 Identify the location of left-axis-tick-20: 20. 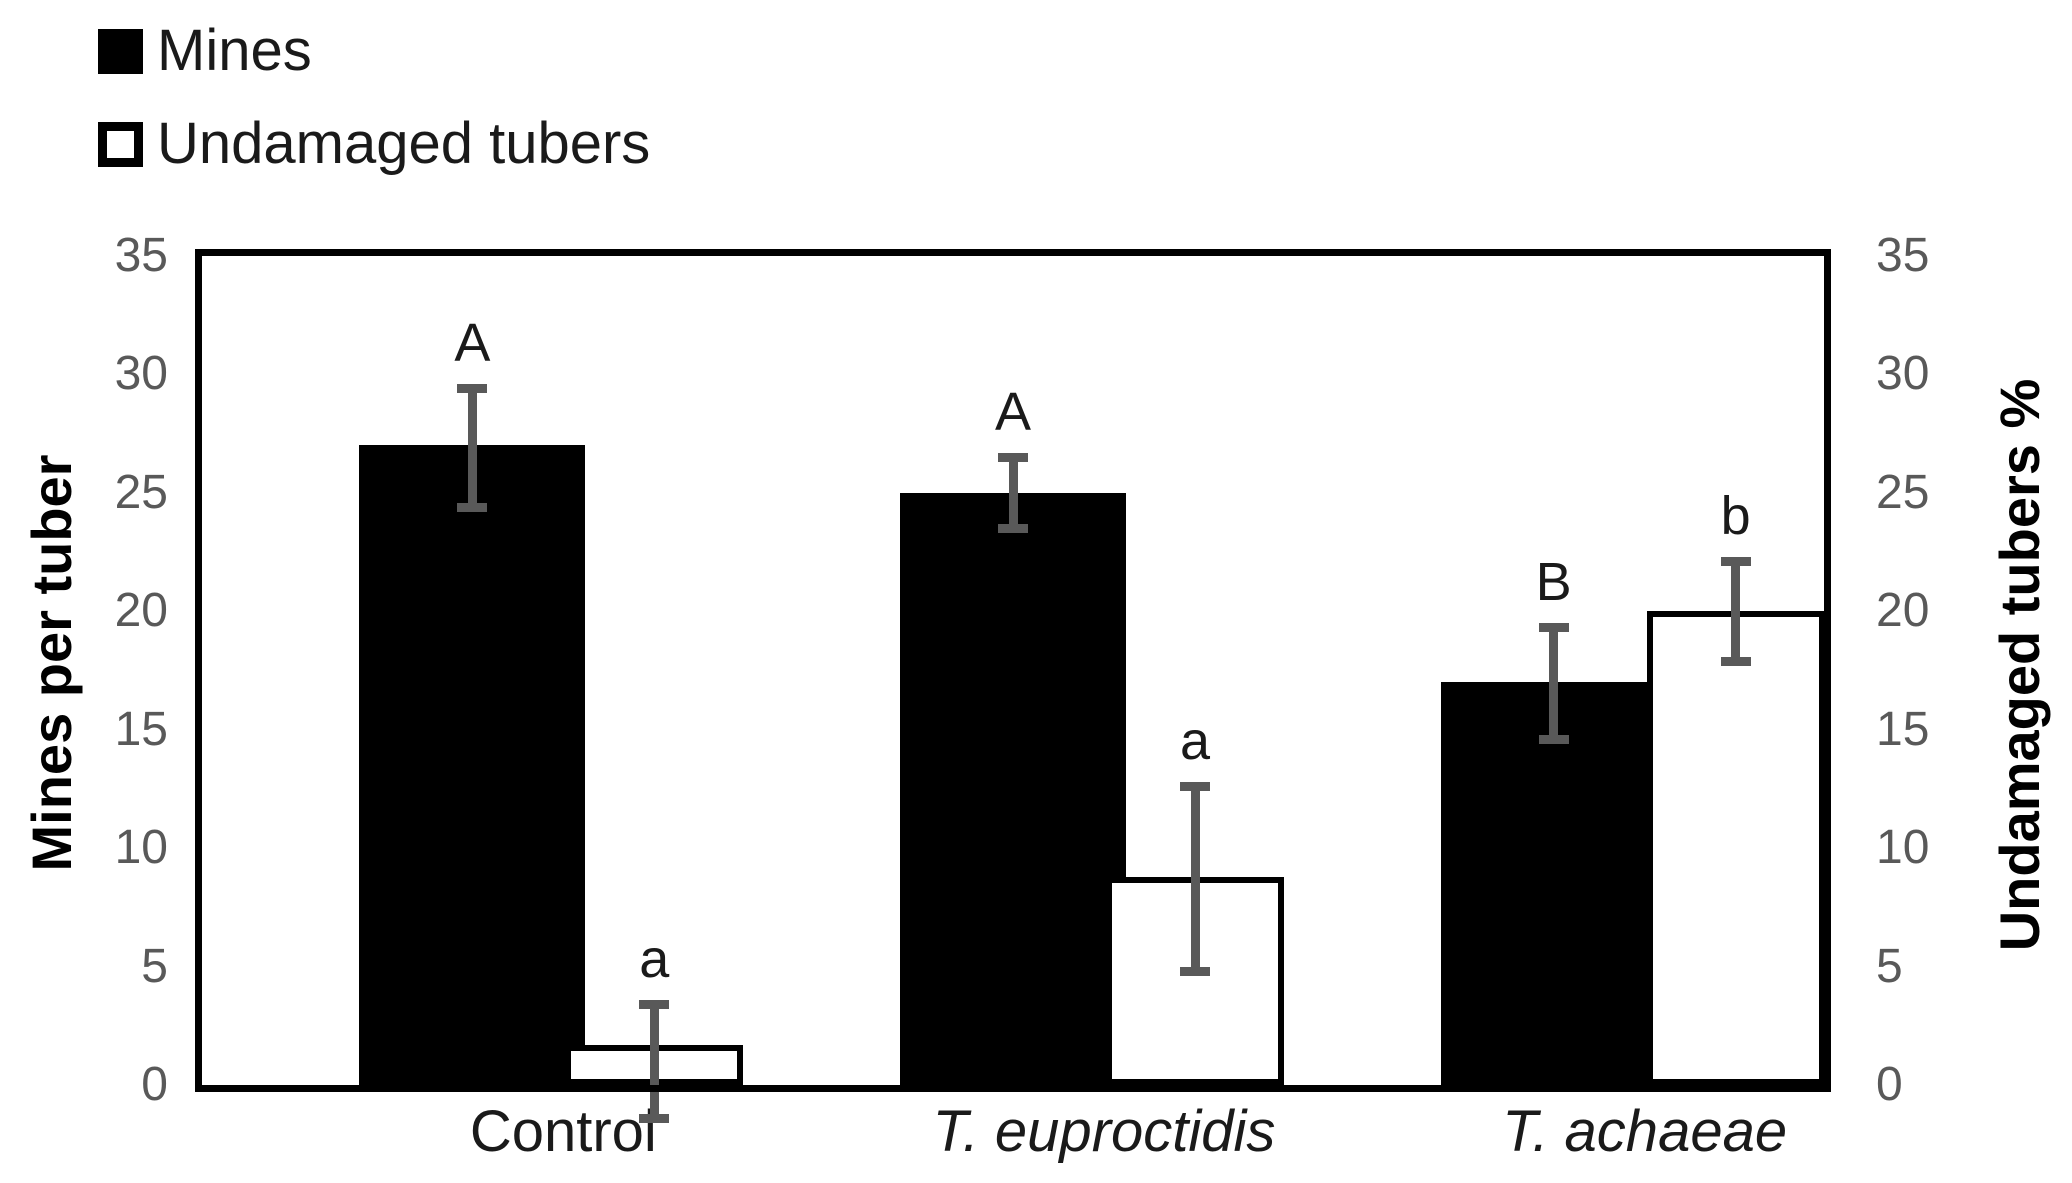
(141, 611).